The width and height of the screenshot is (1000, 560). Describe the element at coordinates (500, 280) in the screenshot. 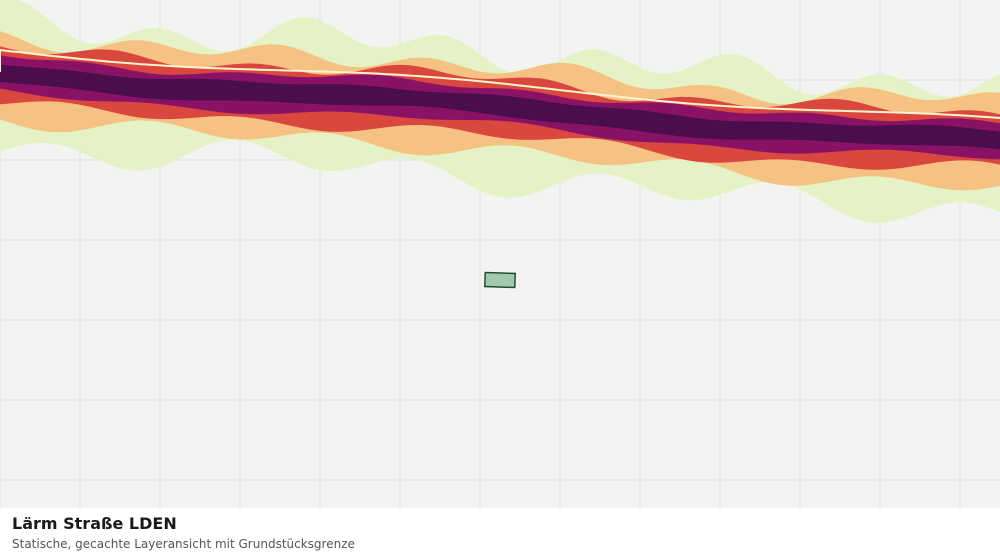

I see `parcel-boundary` at that location.